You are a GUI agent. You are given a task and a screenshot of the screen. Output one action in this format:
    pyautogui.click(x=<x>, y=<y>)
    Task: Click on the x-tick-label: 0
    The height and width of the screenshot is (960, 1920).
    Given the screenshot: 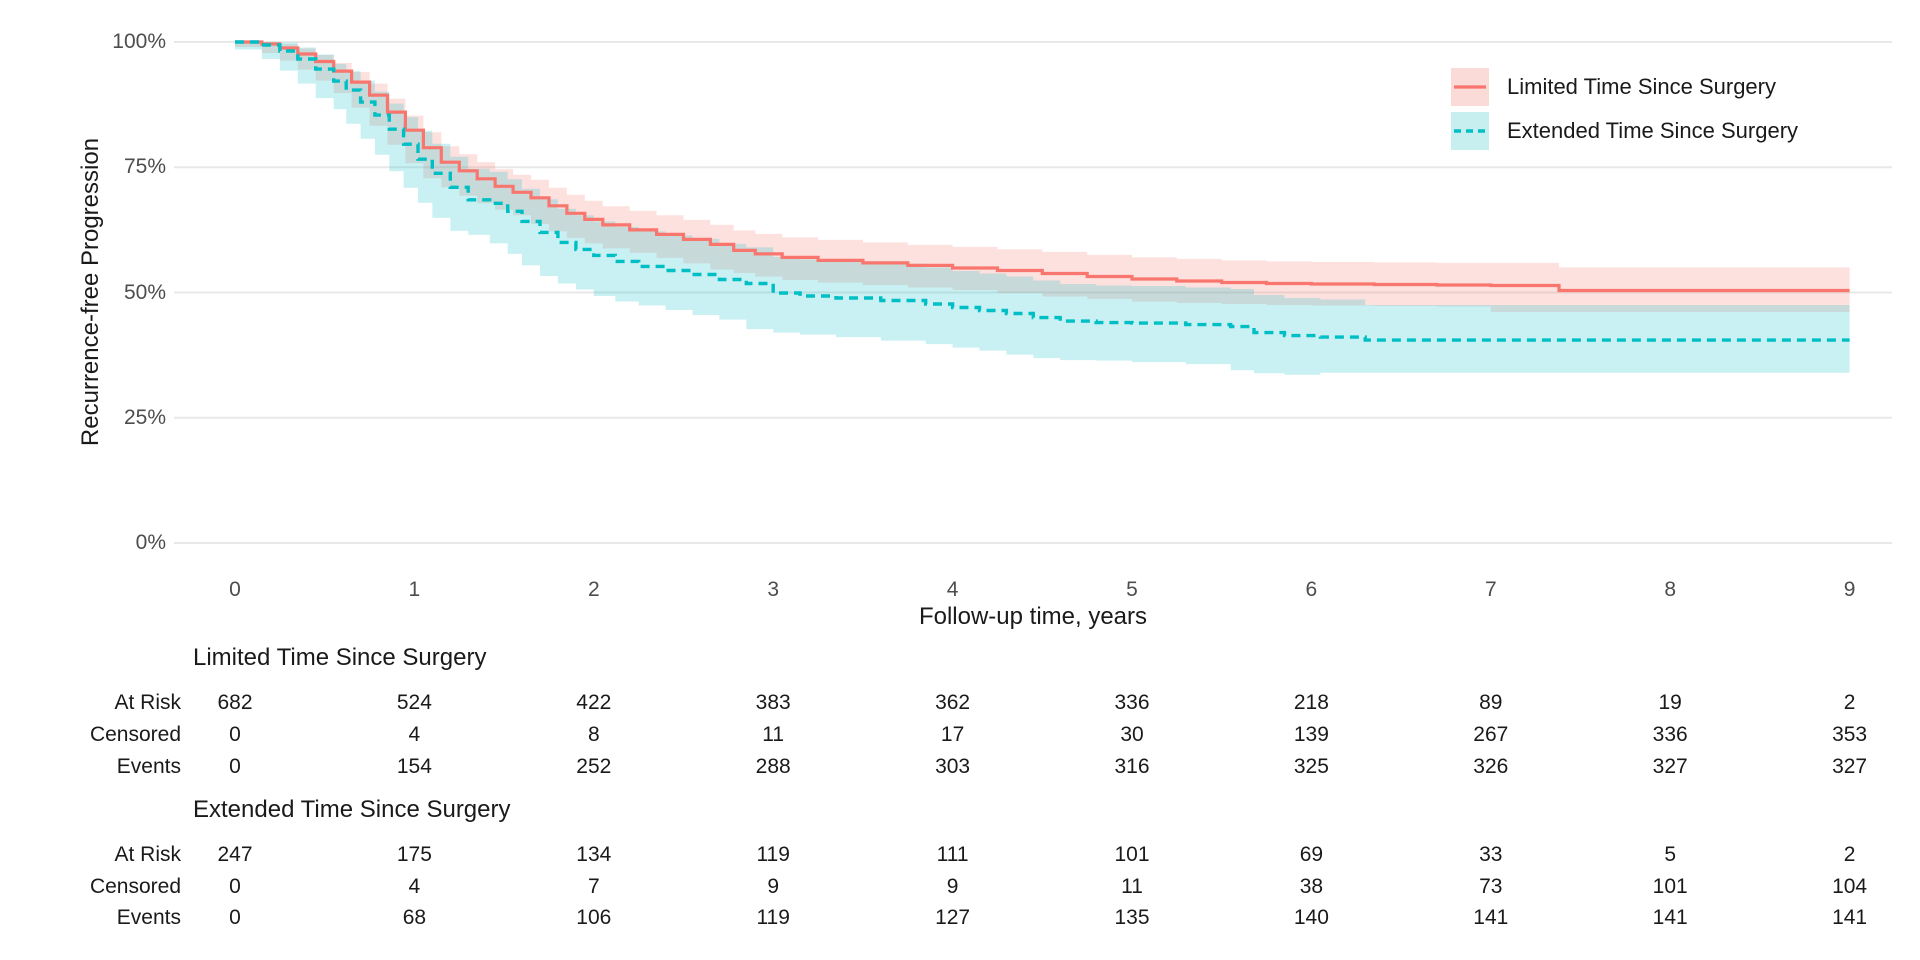 What is the action you would take?
    pyautogui.click(x=235, y=589)
    